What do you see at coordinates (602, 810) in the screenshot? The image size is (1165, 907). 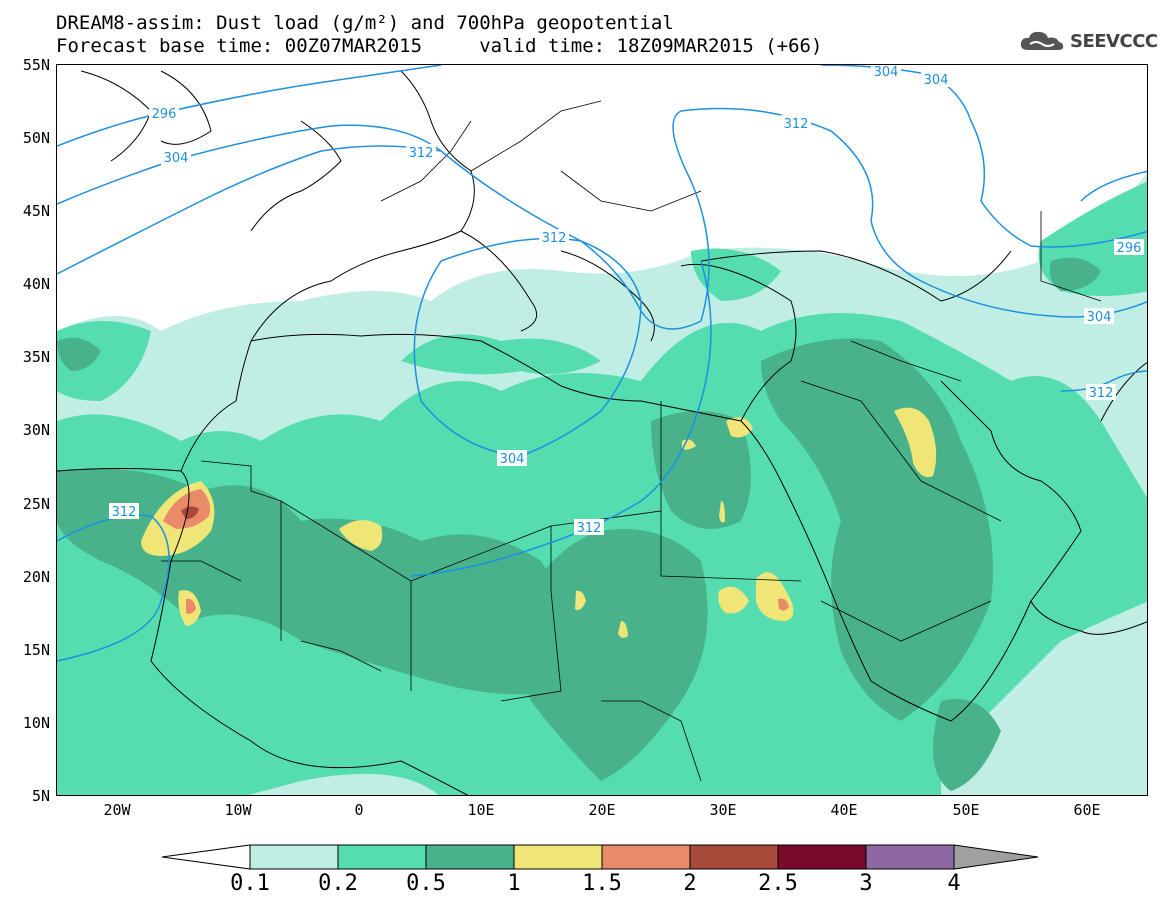 I see `lon-tick: 20E` at bounding box center [602, 810].